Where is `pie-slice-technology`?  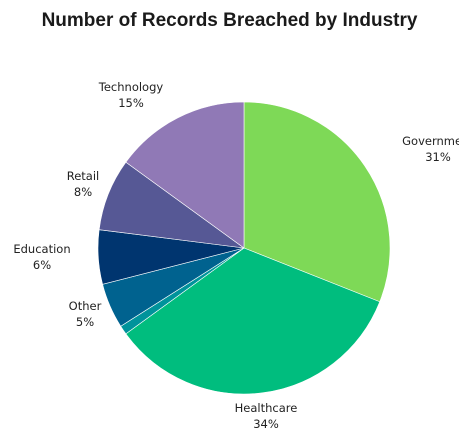
pie-slice-technology is located at coordinates (185, 175).